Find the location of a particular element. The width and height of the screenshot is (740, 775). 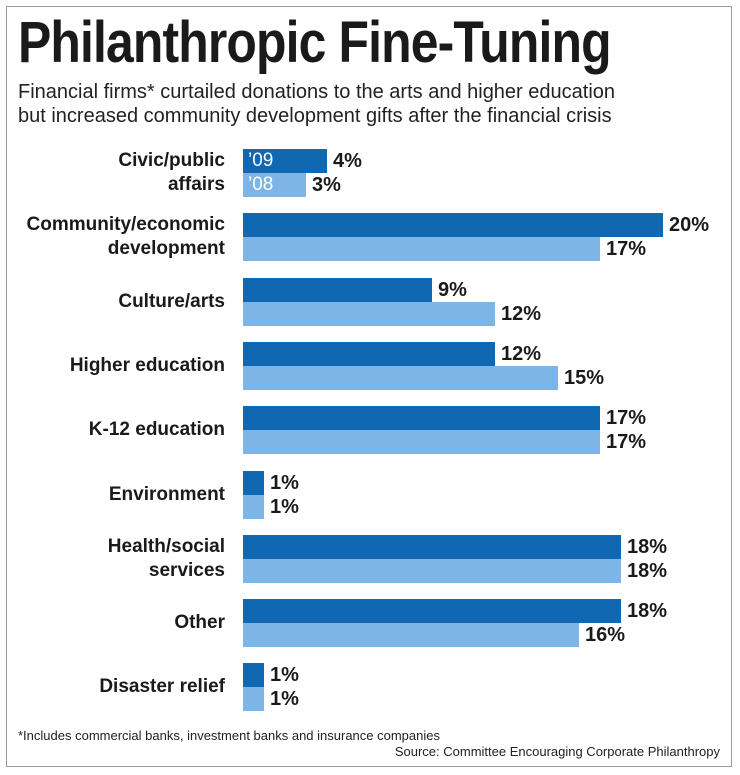

value-label-health-social-services-09: 18% is located at coordinates (647, 547).